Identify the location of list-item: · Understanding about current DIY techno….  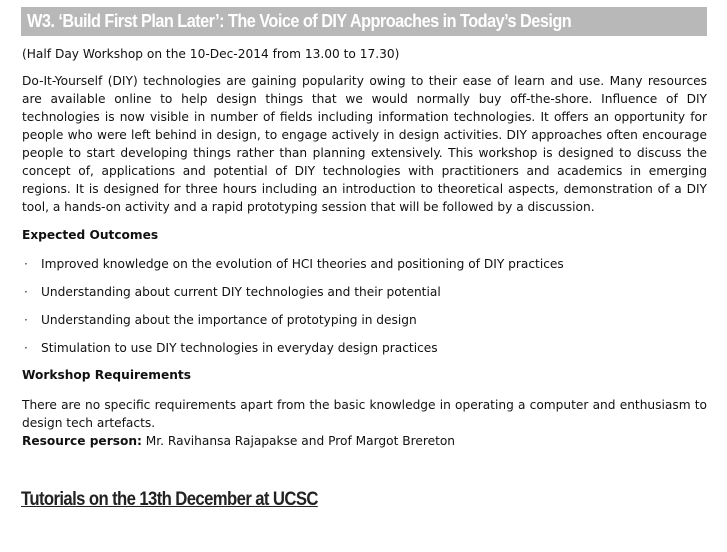
(293, 297).